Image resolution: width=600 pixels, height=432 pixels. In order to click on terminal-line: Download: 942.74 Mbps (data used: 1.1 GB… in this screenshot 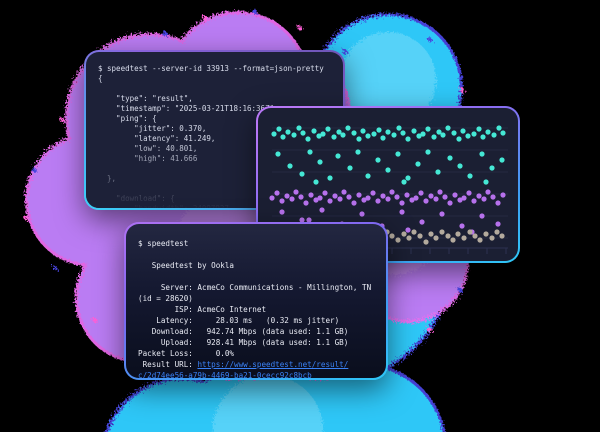, I will do `click(258, 331)`.